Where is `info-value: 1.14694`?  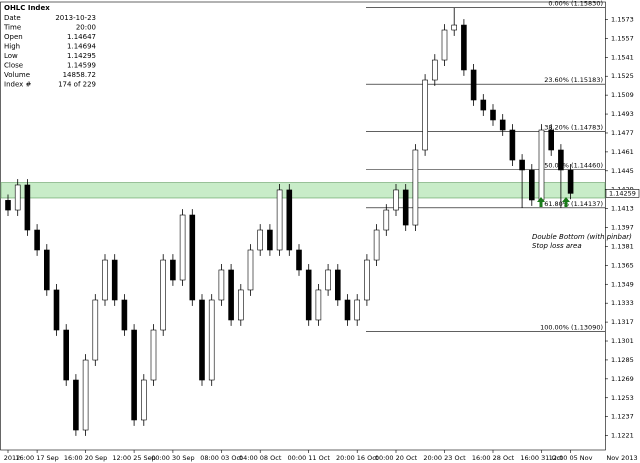
info-value: 1.14694 is located at coordinates (81, 47).